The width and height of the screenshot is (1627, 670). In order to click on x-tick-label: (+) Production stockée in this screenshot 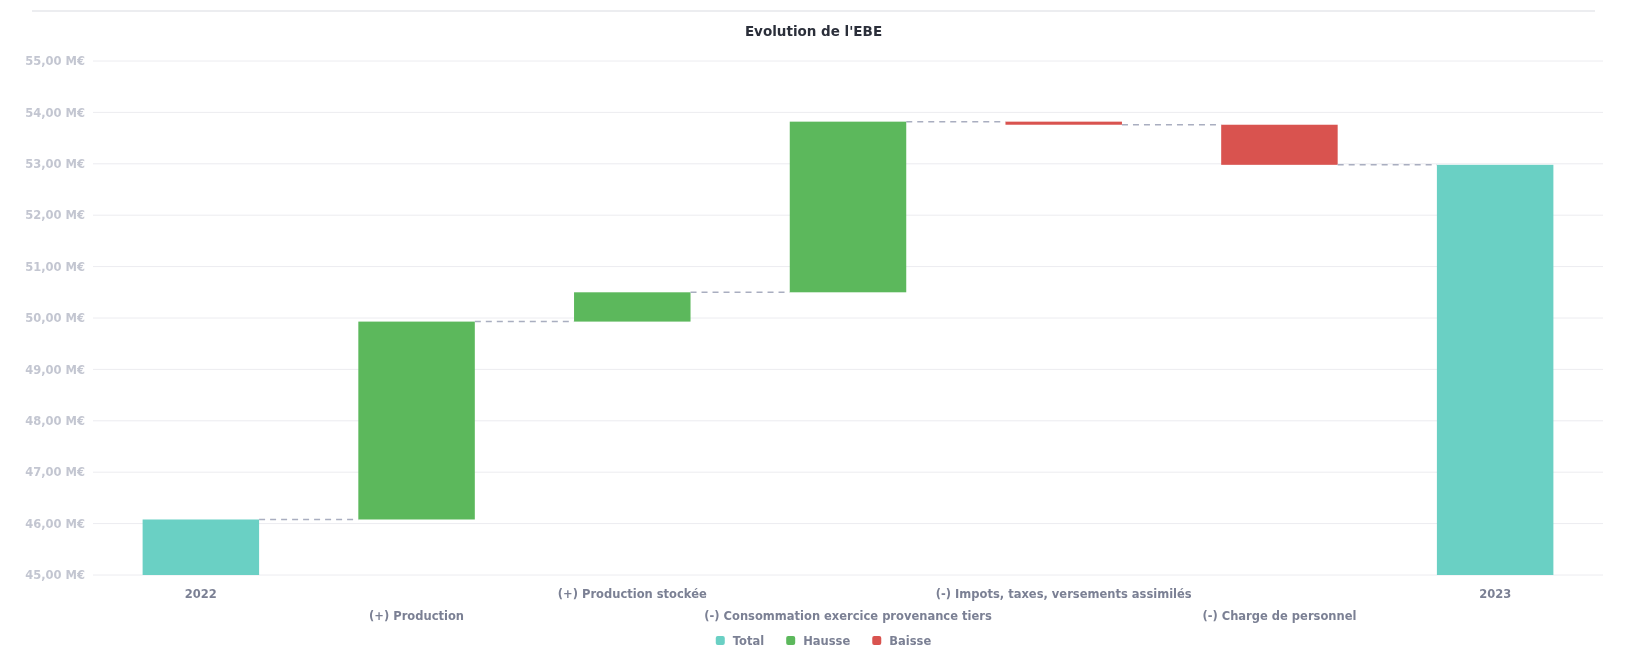, I will do `click(632, 594)`.